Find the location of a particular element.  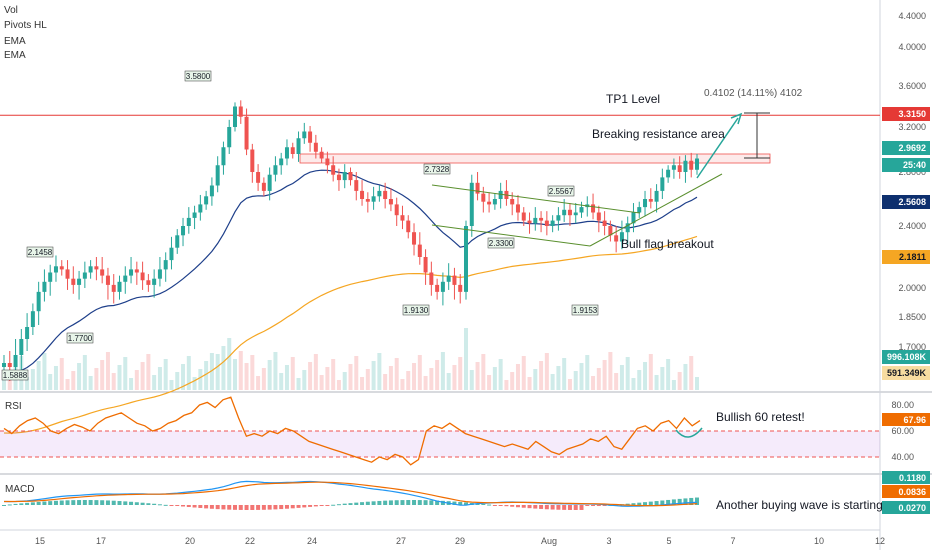

pivot-label: 2.1458 is located at coordinates (40, 252).